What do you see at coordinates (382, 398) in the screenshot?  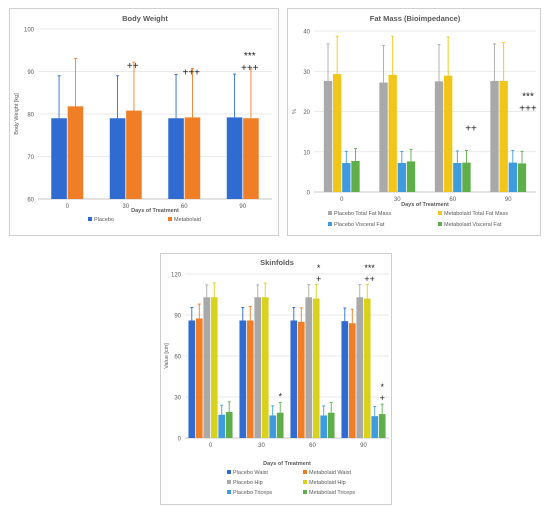 I see `significance-label: +` at bounding box center [382, 398].